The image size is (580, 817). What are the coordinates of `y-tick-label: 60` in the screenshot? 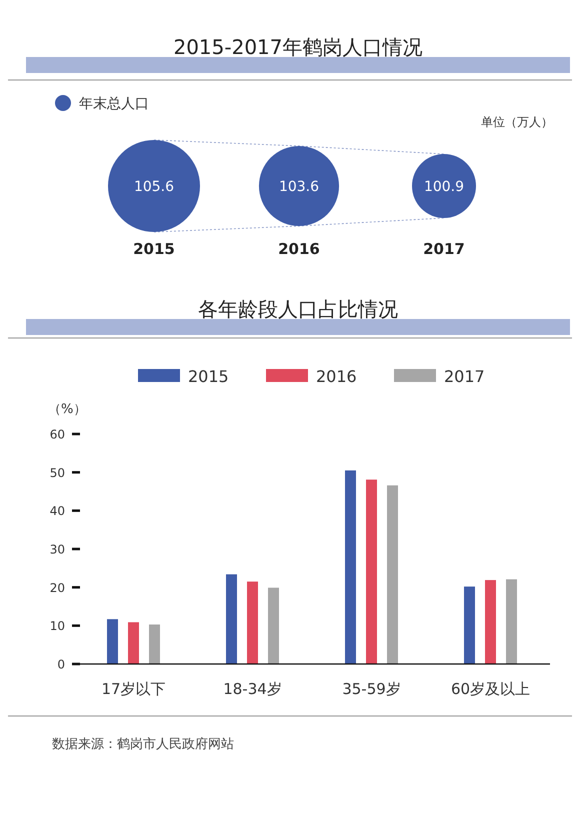 It's located at (57, 435).